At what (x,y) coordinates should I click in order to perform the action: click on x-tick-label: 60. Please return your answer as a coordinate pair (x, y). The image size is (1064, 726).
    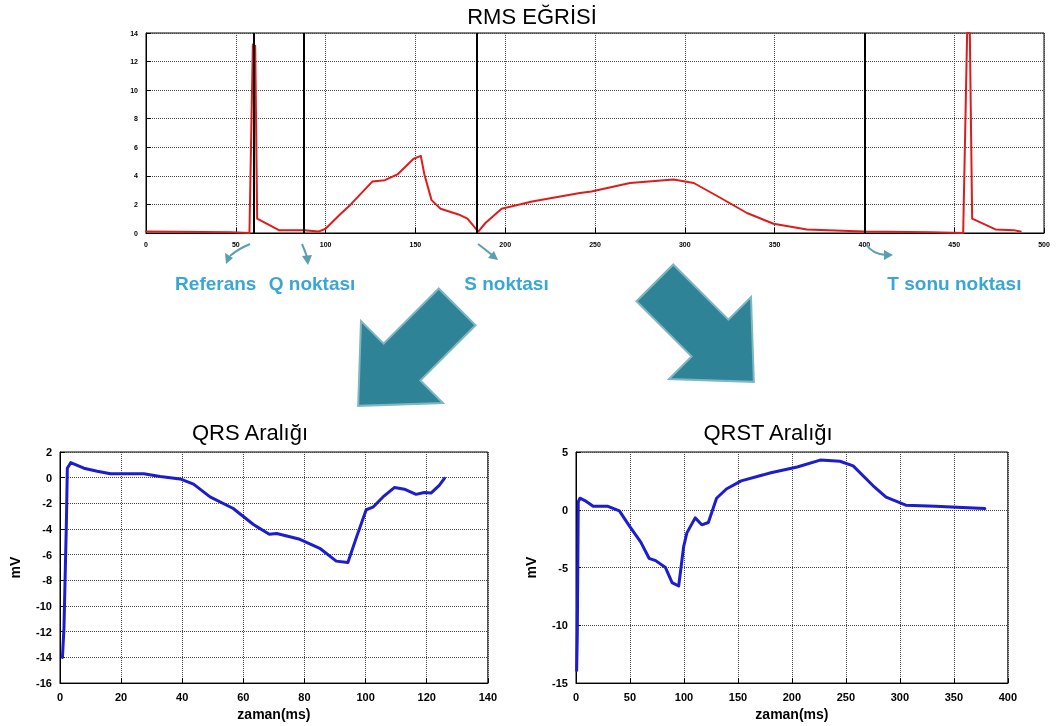
    Looking at the image, I should click on (243, 696).